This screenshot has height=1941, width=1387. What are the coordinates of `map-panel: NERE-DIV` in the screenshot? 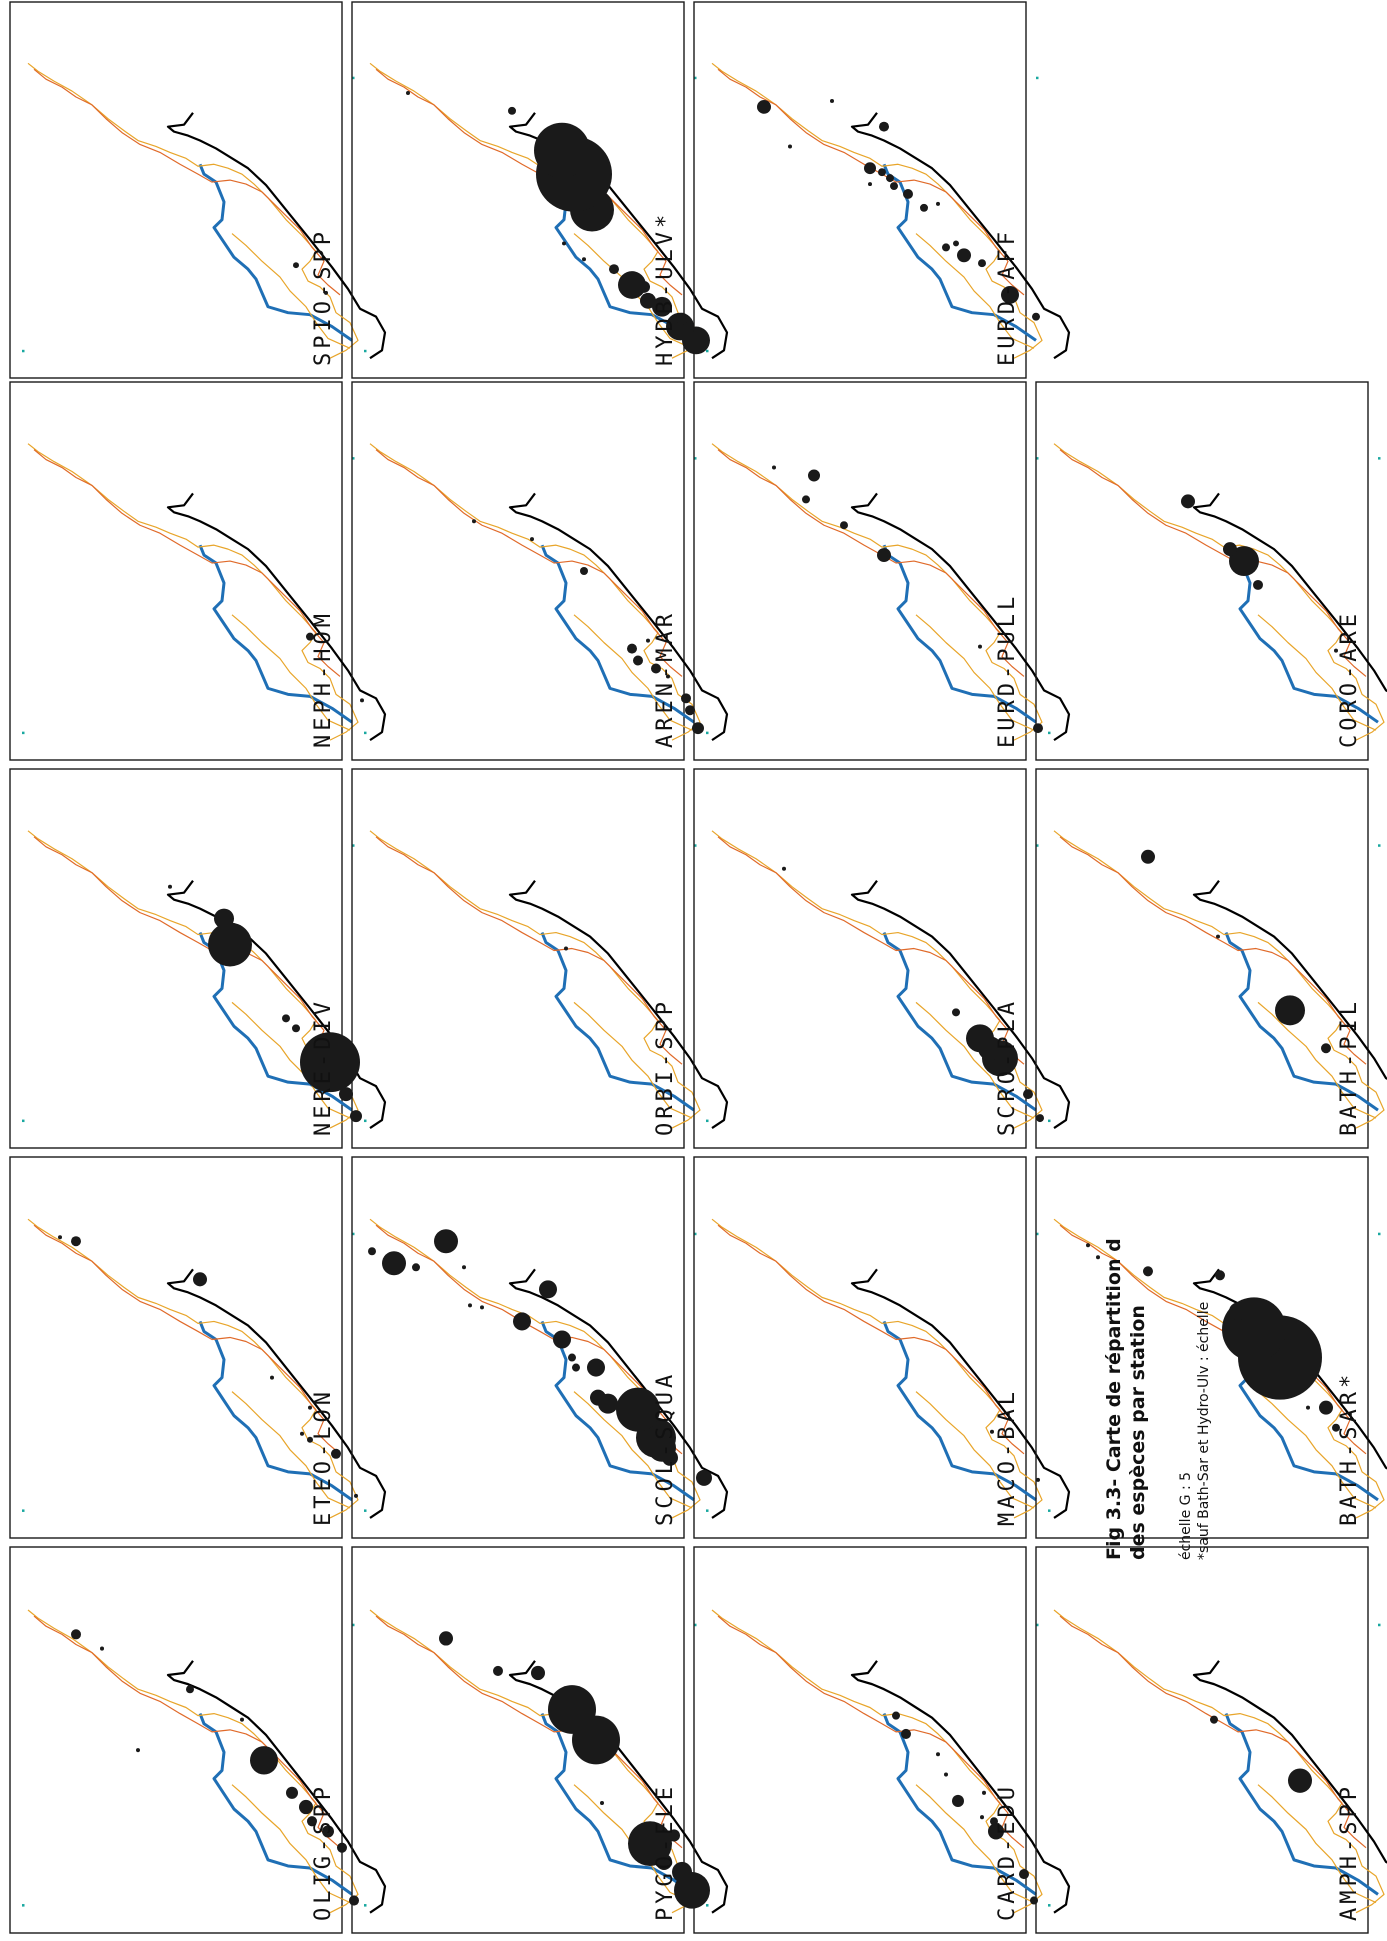 It's located at (198, 958).